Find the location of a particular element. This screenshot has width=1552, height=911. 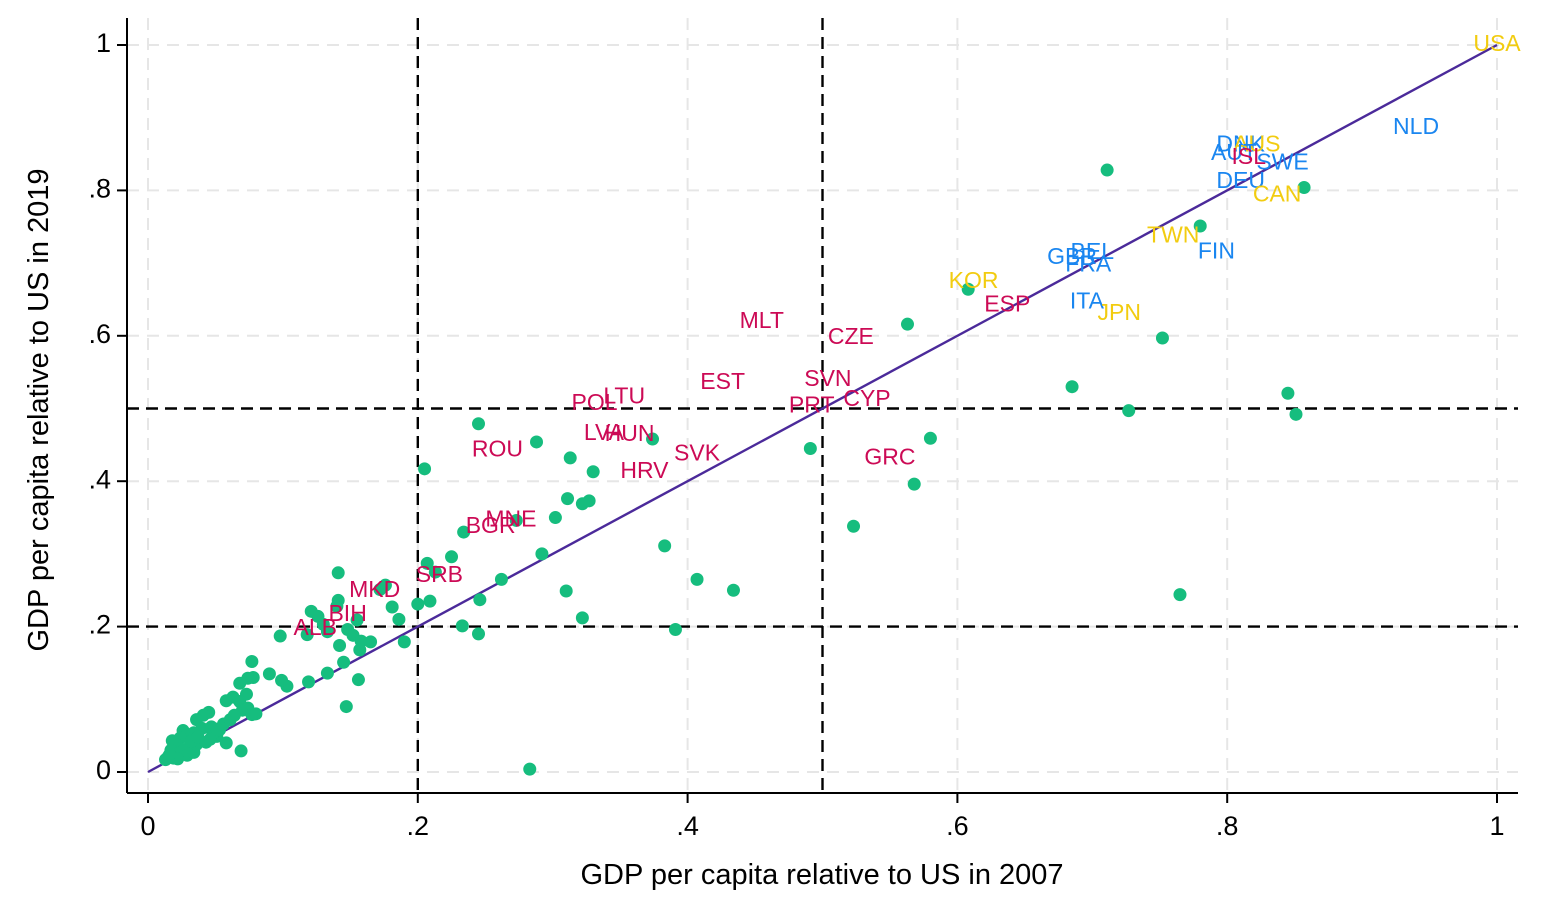

country-label-deu: DEU is located at coordinates (1240, 180).